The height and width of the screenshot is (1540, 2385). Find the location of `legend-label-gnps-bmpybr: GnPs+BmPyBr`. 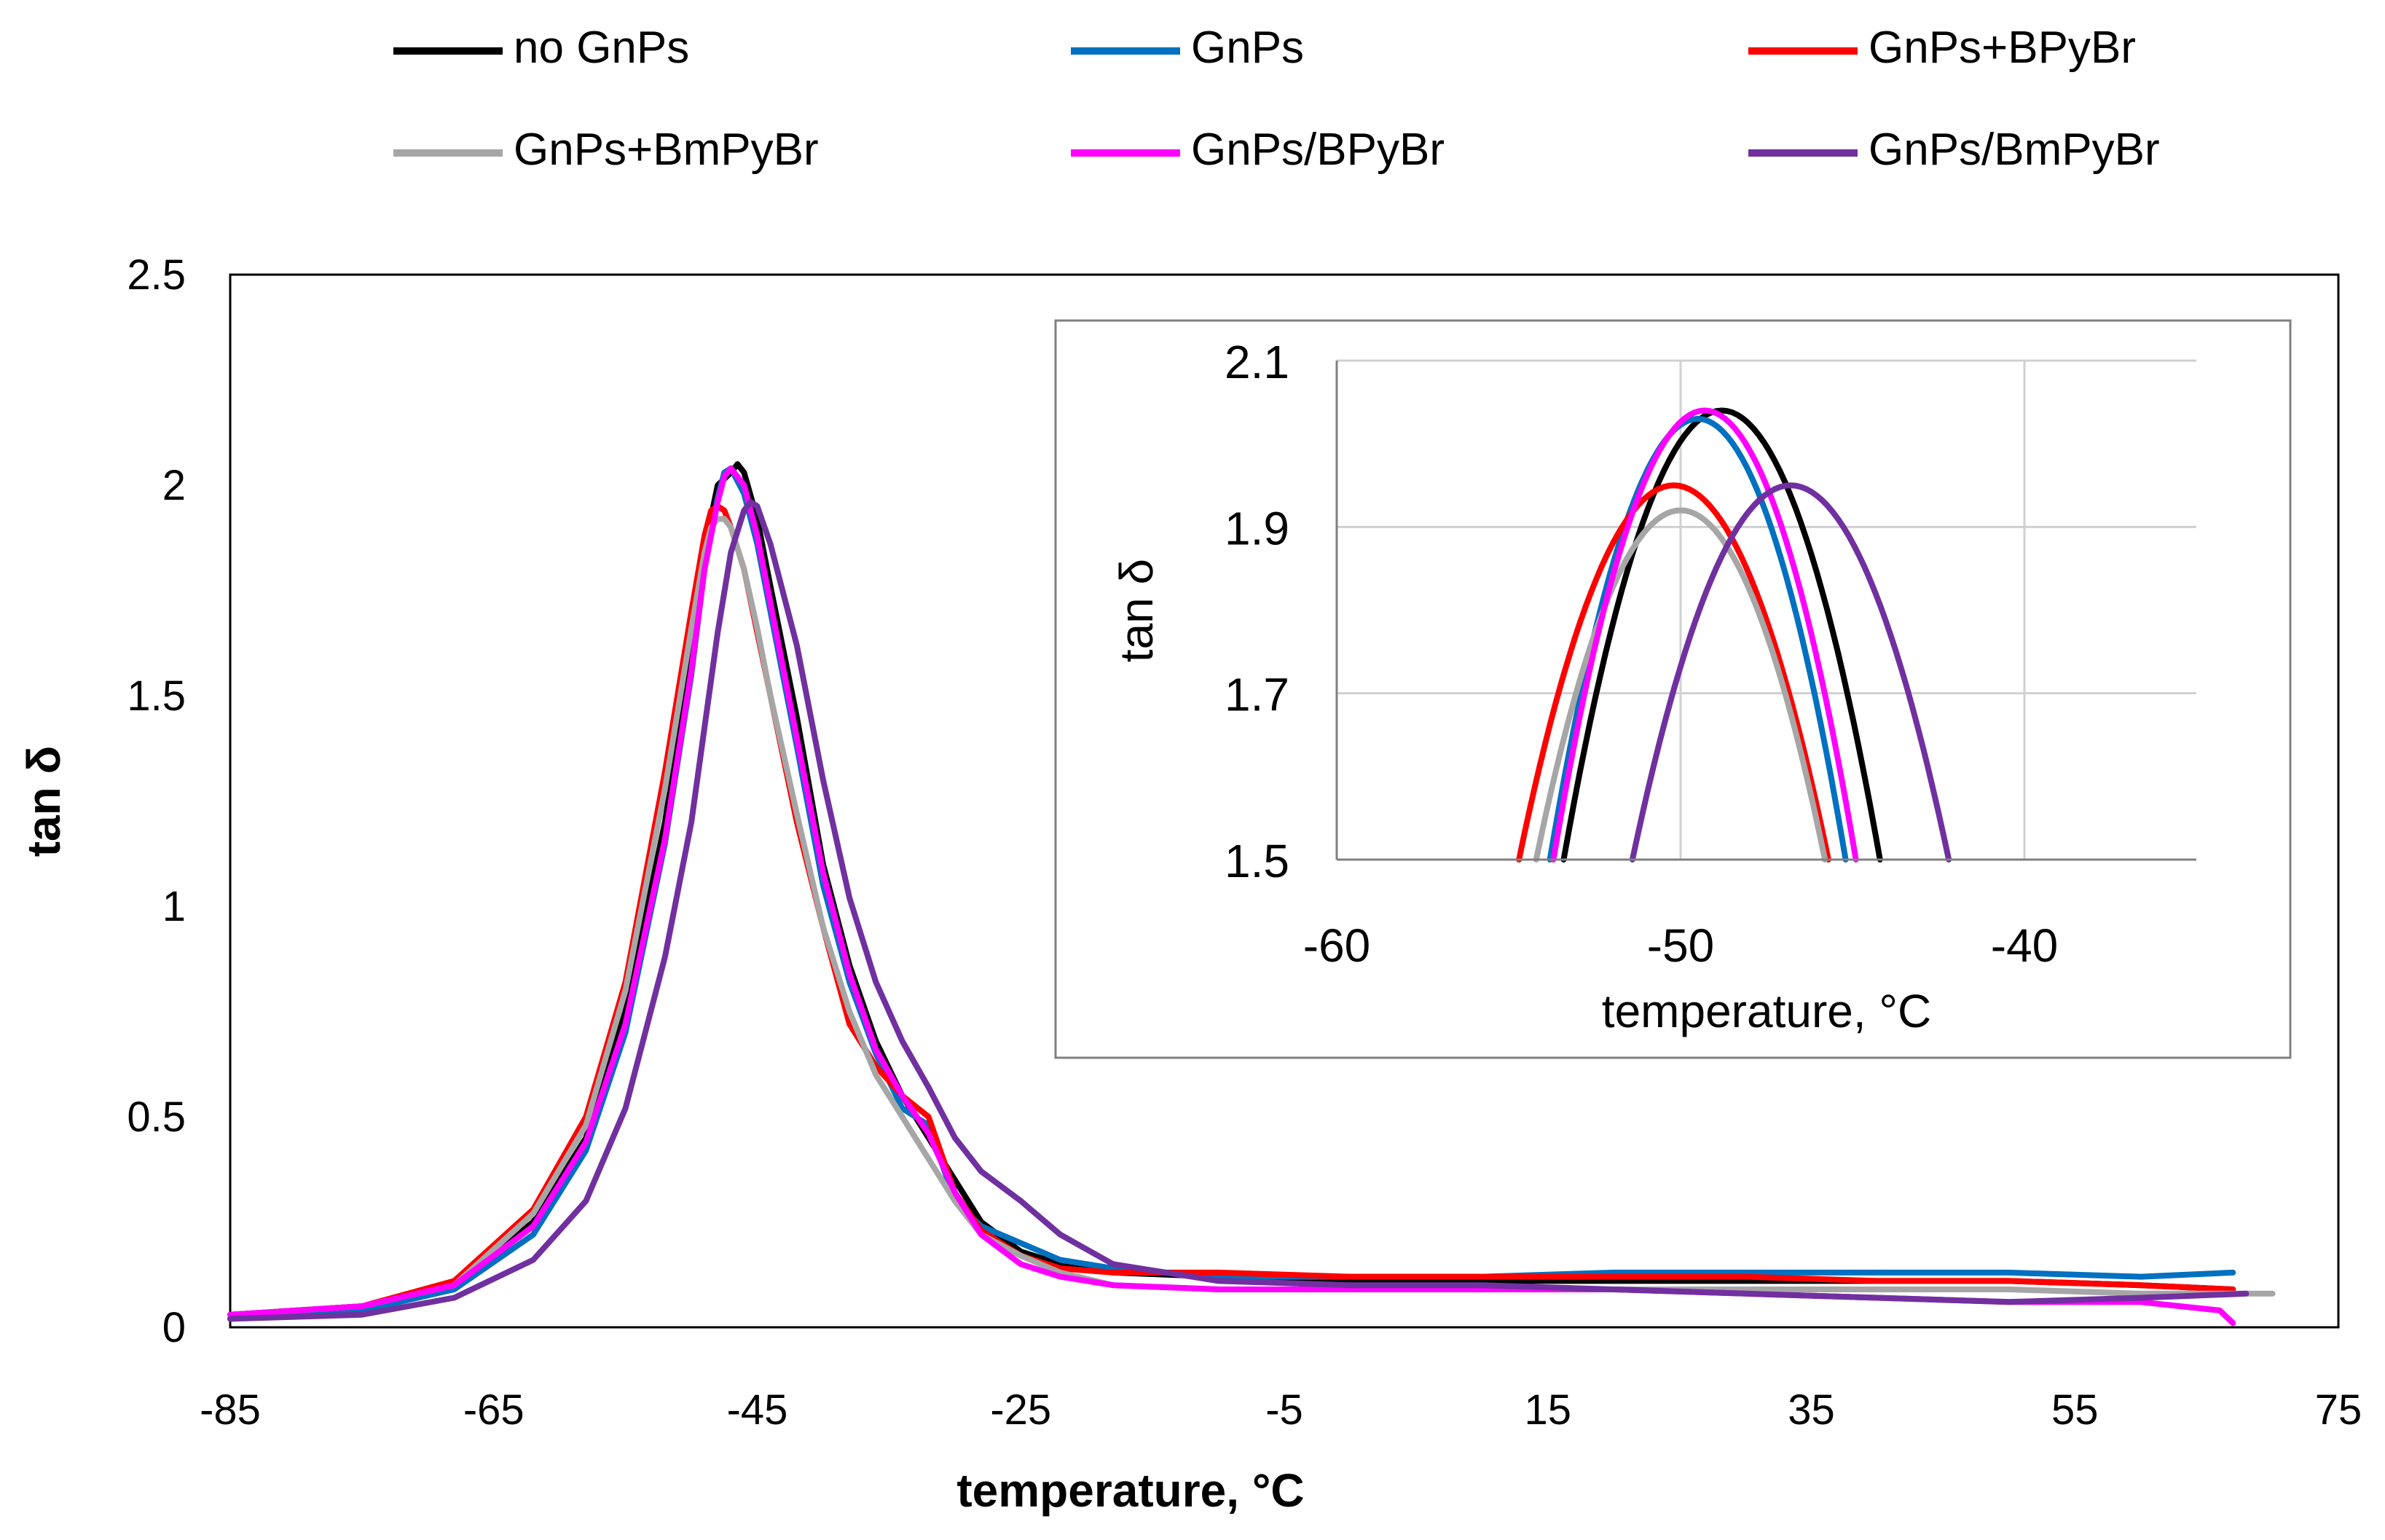

legend-label-gnps-bmpybr: GnPs+BmPyBr is located at coordinates (666, 150).